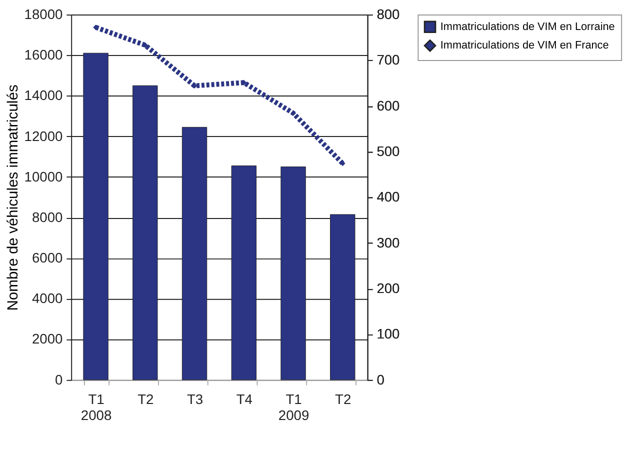 This screenshot has width=627, height=457. What do you see at coordinates (388, 242) in the screenshot?
I see `y2-tick-label: 300` at bounding box center [388, 242].